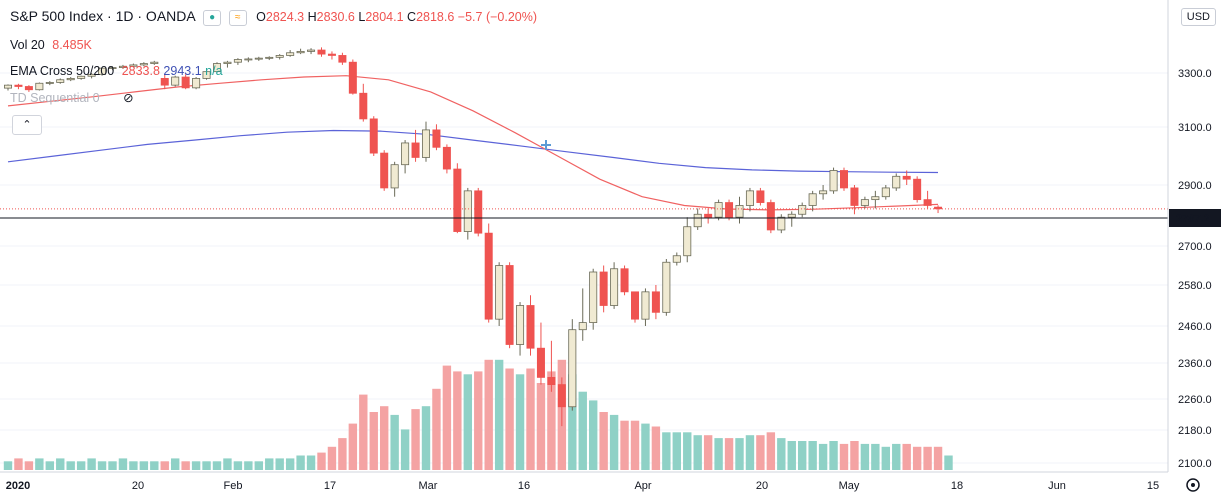  I want to click on time-tick-label: 15, so click(1153, 486).